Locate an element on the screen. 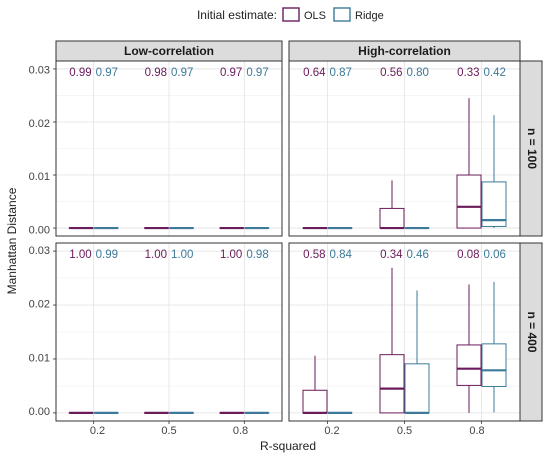 The image size is (550, 457). label-ols: 0.33 is located at coordinates (468, 73).